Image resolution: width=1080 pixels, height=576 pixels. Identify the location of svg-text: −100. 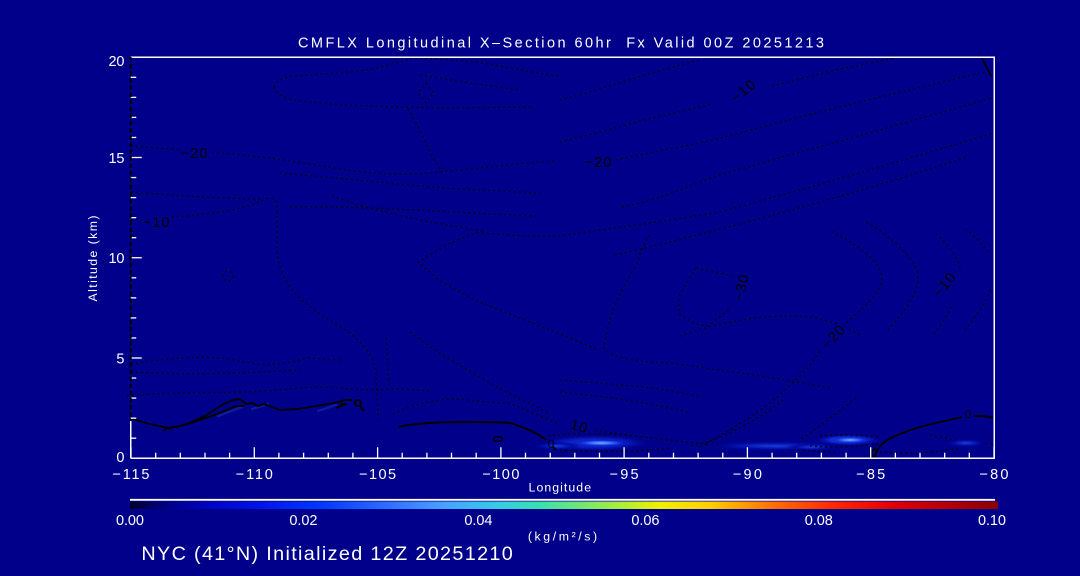
(500, 475).